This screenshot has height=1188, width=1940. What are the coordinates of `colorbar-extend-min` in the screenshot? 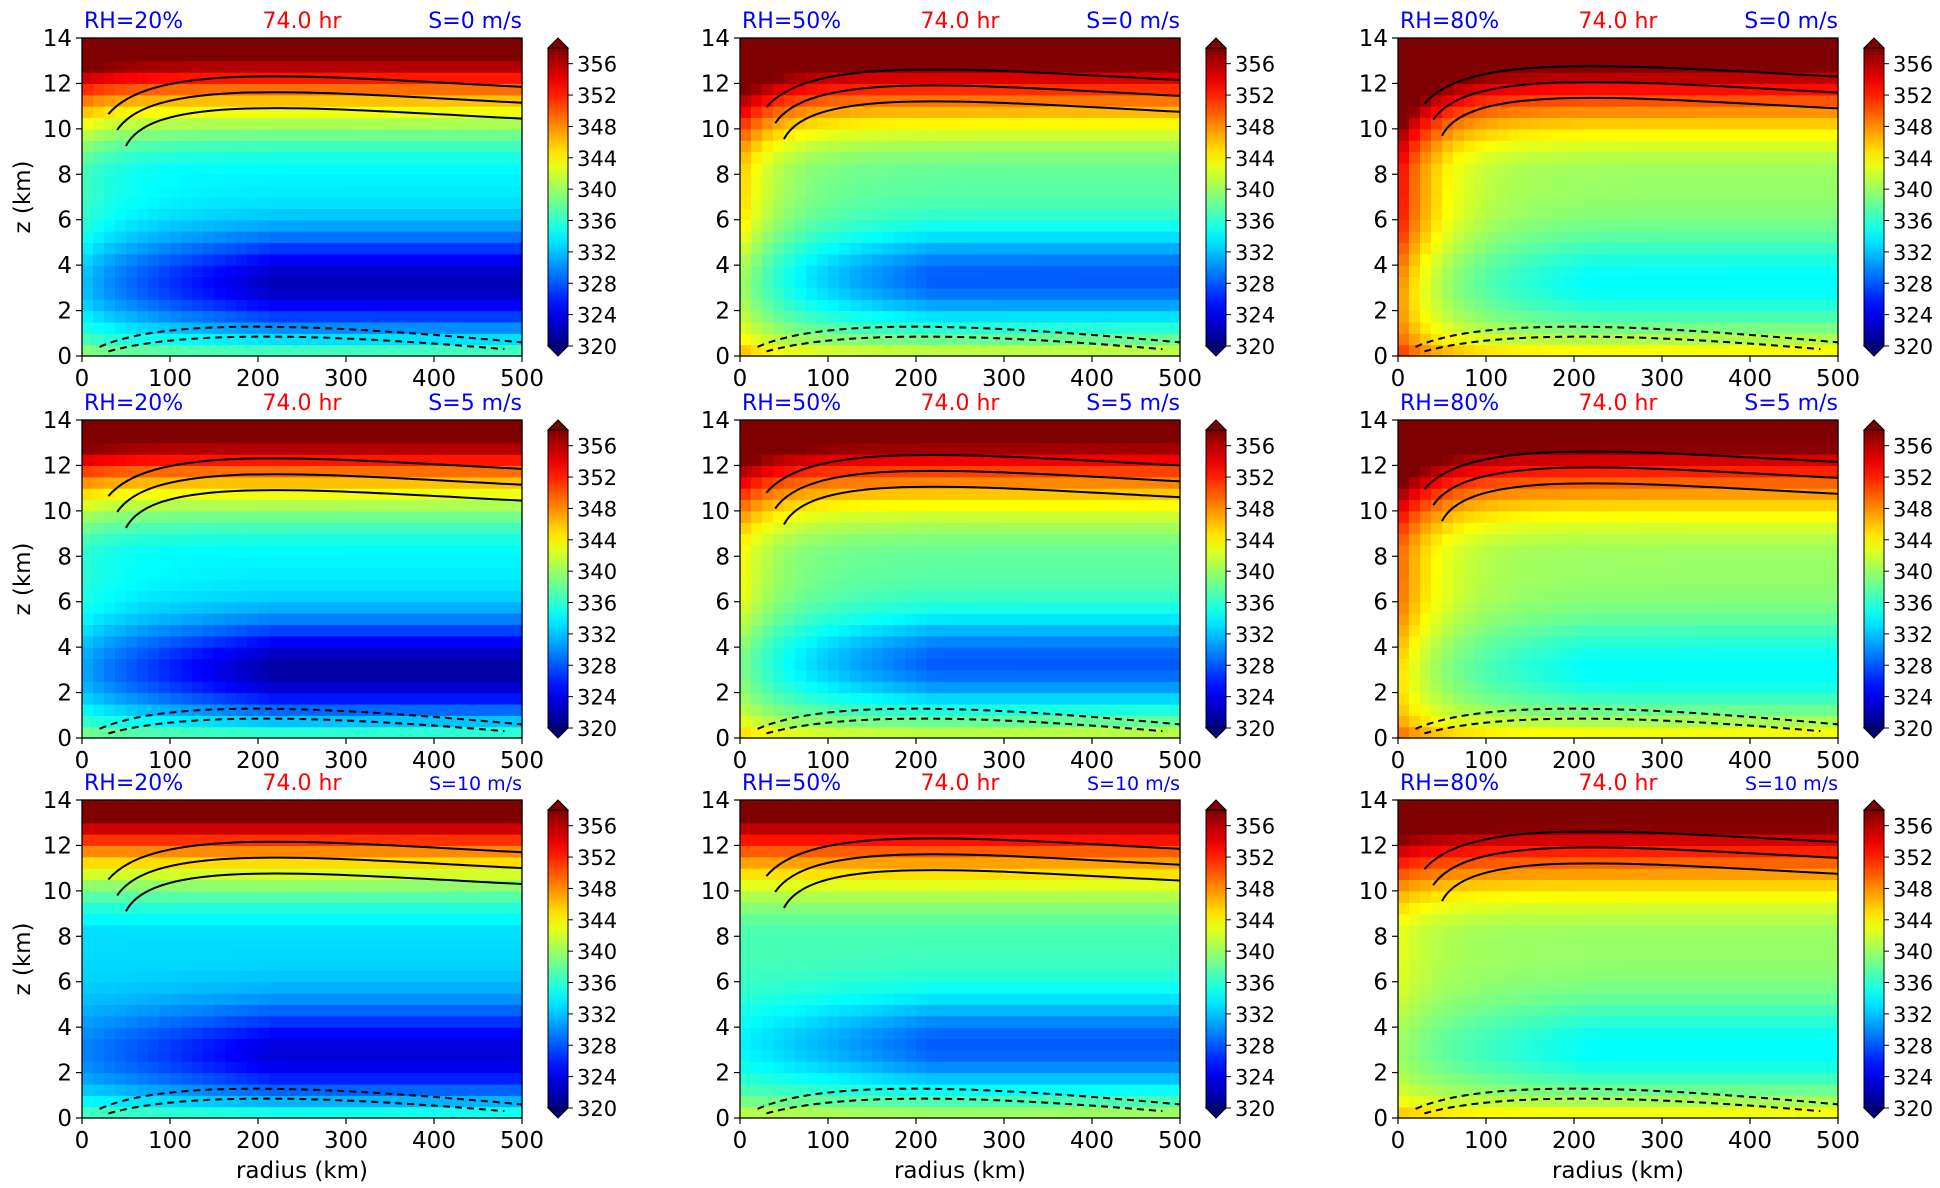 It's located at (558, 351).